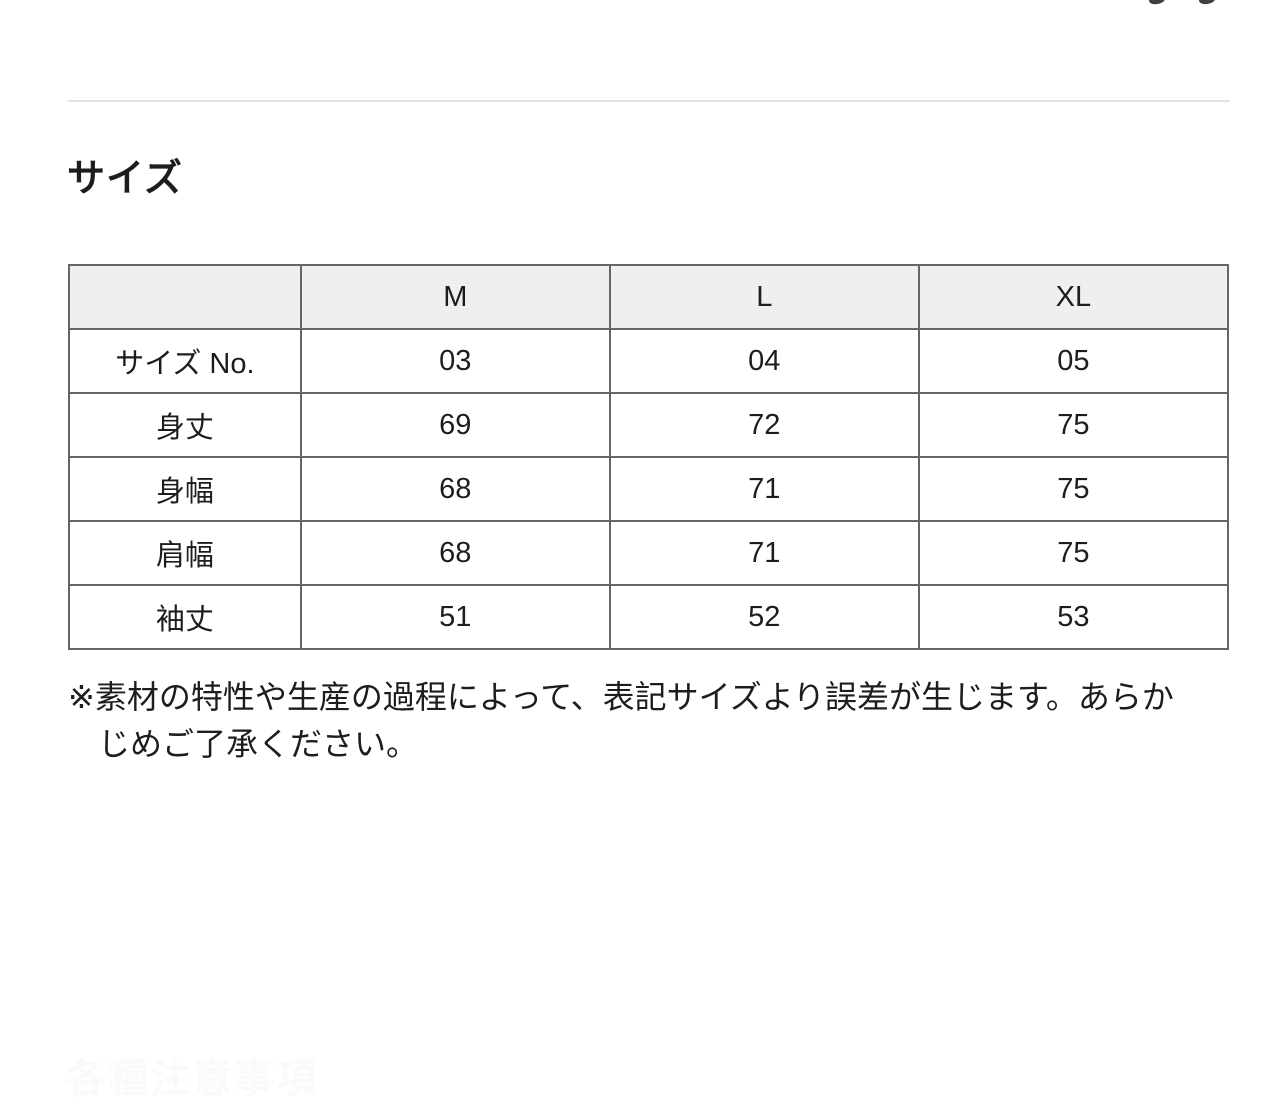 The width and height of the screenshot is (1280, 1104). I want to click on cell-value: 04, so click(764, 361).